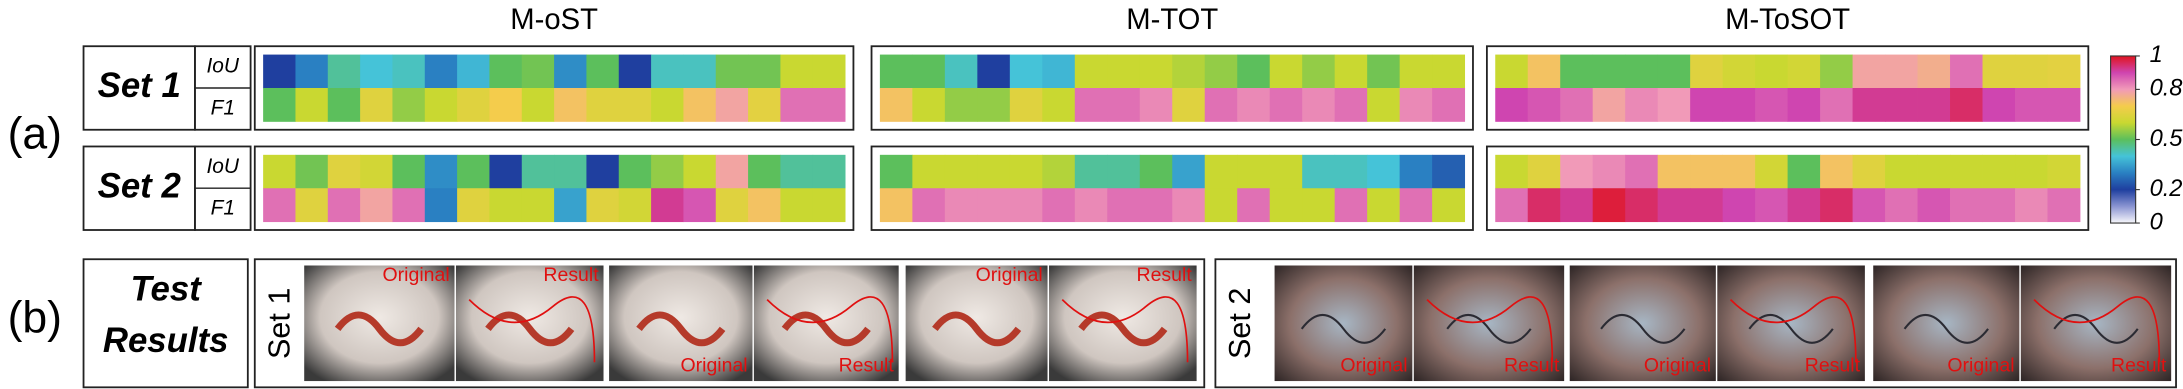 The width and height of the screenshot is (2183, 389). What do you see at coordinates (35, 317) in the screenshot?
I see `panel-label: (b)` at bounding box center [35, 317].